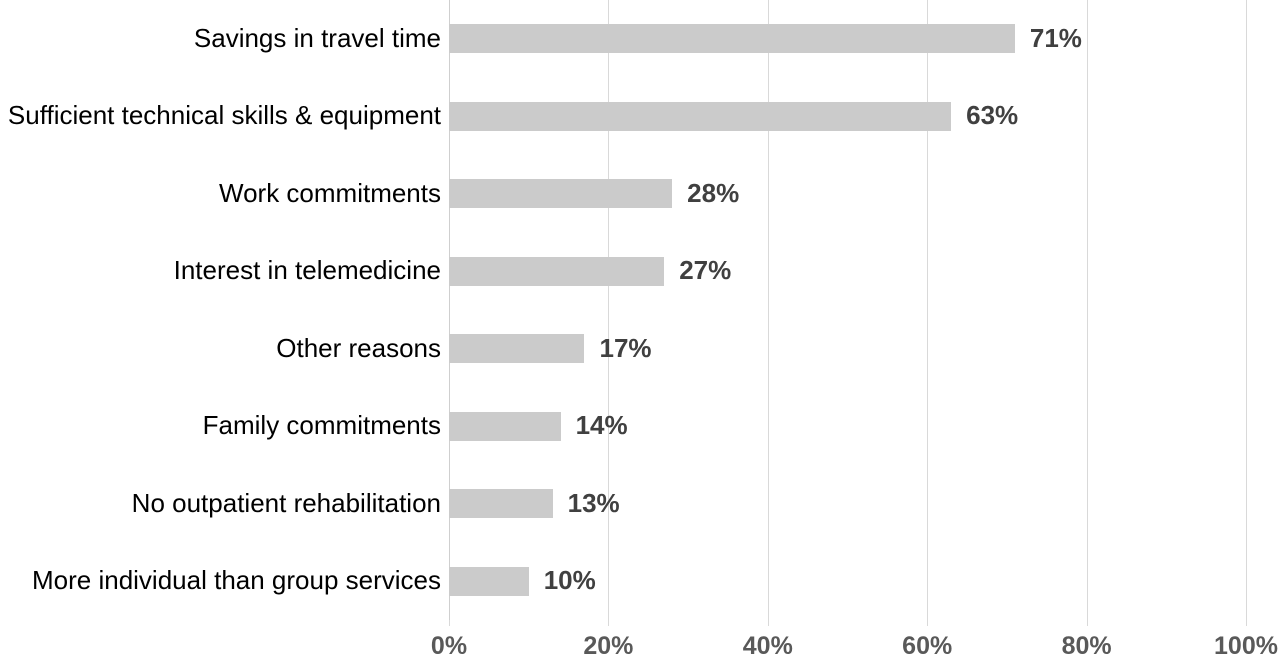  Describe the element at coordinates (449, 646) in the screenshot. I see `x-tick-label: 0%` at that location.